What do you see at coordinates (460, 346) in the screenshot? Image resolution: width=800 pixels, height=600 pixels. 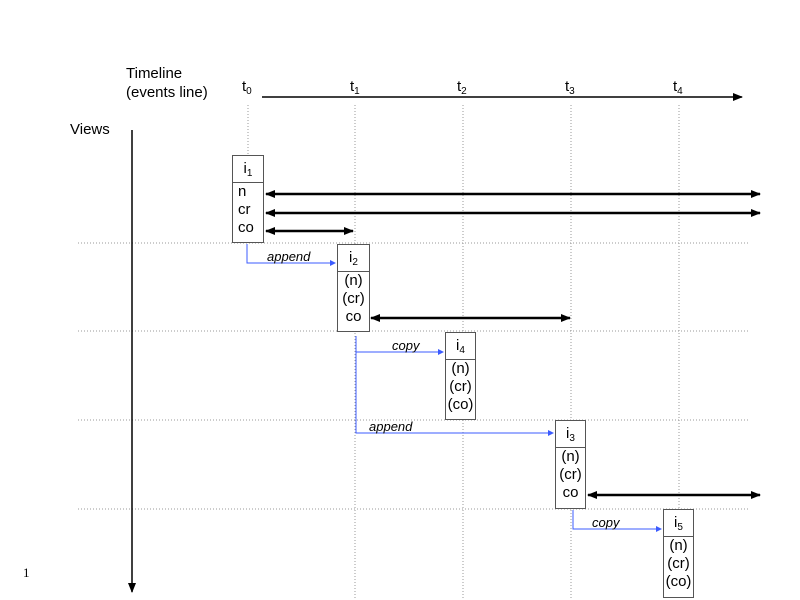 I see `view-id: i4` at bounding box center [460, 346].